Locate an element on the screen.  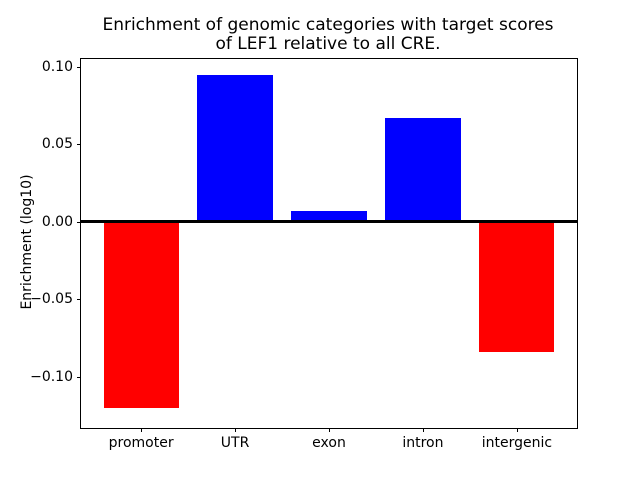
zero-line is located at coordinates (329, 222).